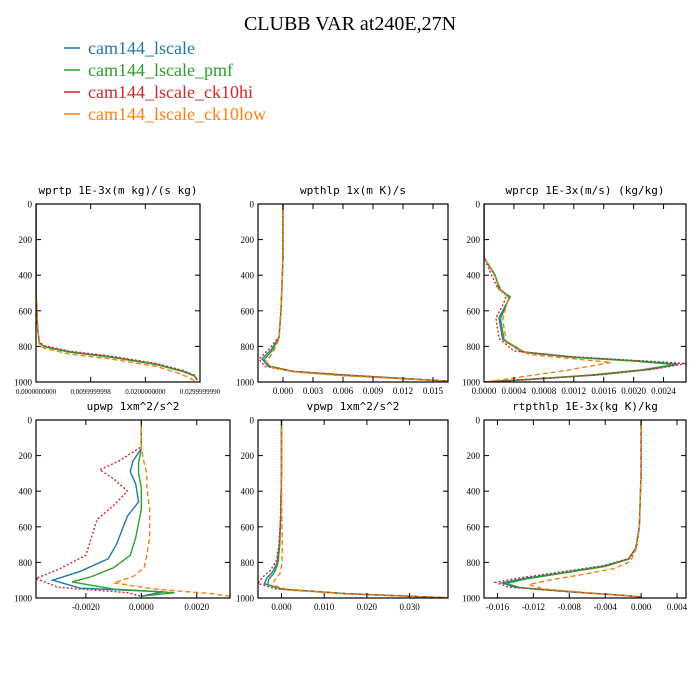 The image size is (700, 700). Describe the element at coordinates (514, 391) in the screenshot. I see `x-tick-label: 0.0004` at that location.